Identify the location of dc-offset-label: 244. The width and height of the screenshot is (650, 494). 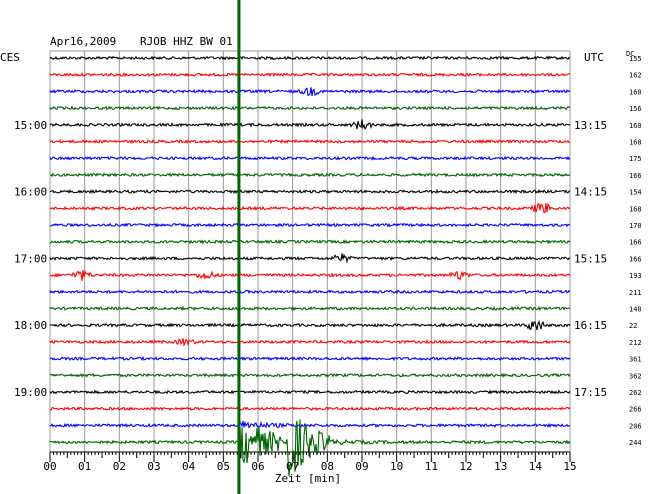
(635, 443).